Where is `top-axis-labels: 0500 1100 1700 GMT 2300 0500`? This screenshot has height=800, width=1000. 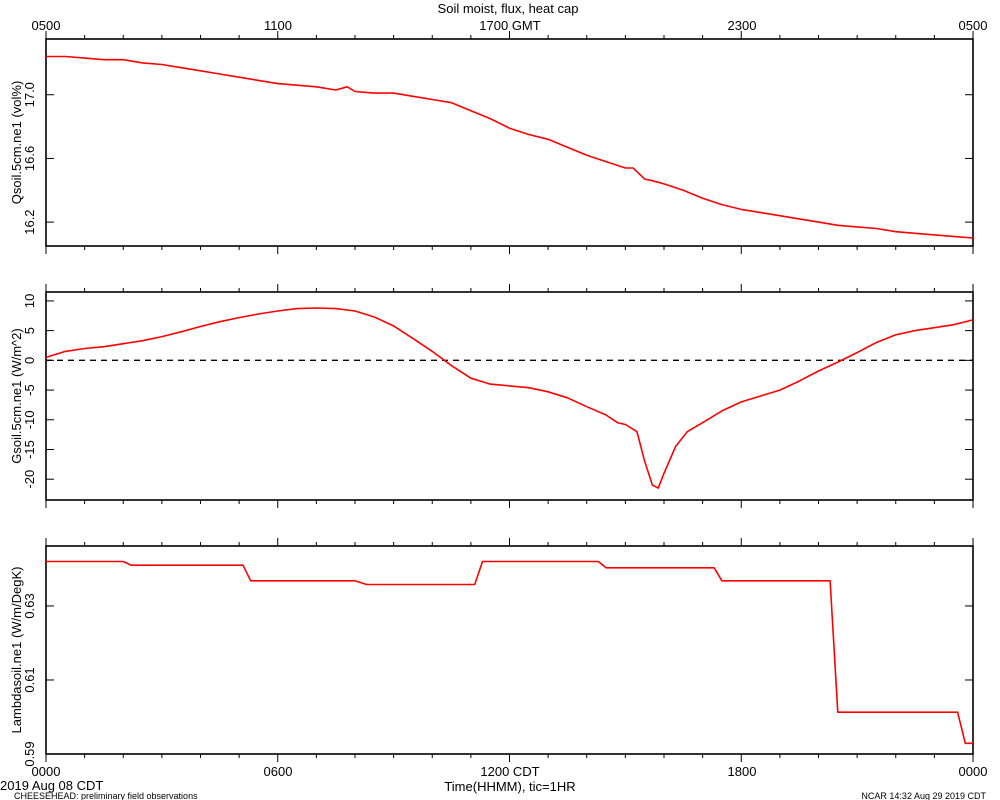
top-axis-labels: 0500 1100 1700 GMT 2300 0500 is located at coordinates (510, 25).